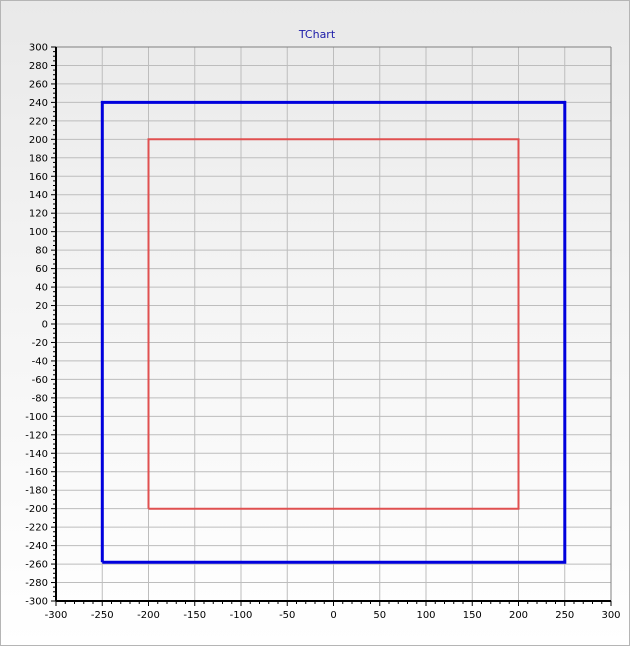  What do you see at coordinates (38, 84) in the screenshot?
I see `y-tick-label: 260` at bounding box center [38, 84].